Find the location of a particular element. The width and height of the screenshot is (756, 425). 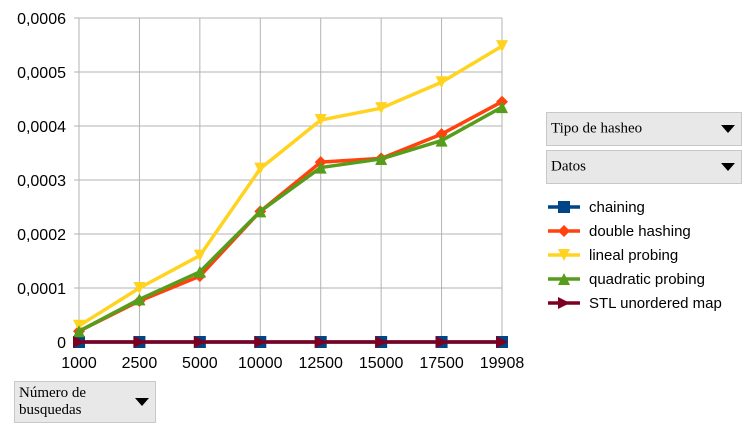

numero-de-busquedas-label: Número de busquedas is located at coordinates (53, 401).